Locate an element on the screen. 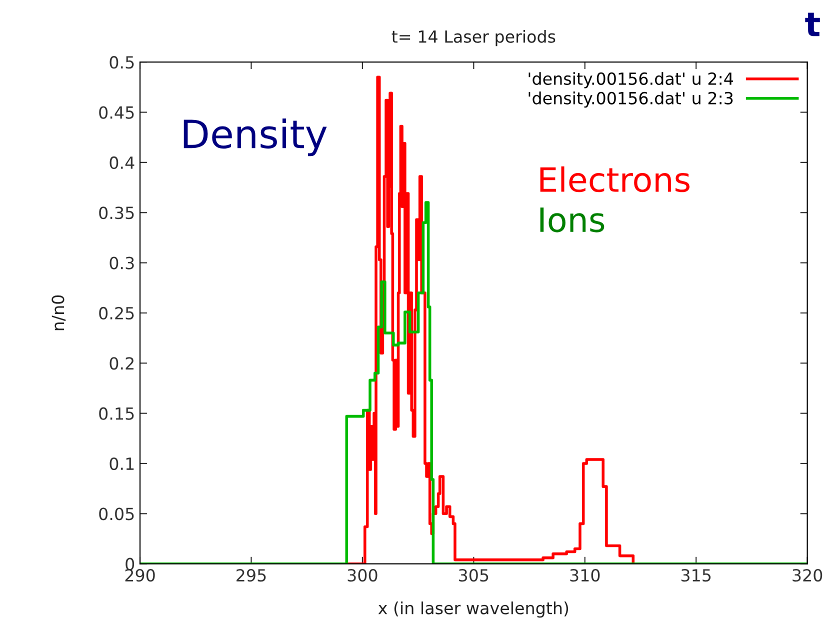  y-tick-label: 0.45 is located at coordinates (116, 112).